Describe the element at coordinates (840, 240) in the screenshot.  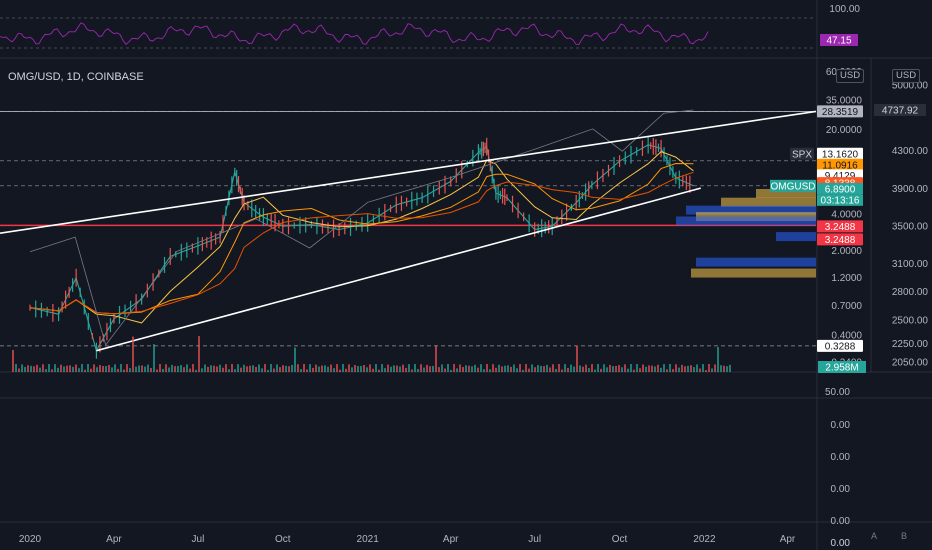
I see `price-tag-label: 3.2488` at that location.